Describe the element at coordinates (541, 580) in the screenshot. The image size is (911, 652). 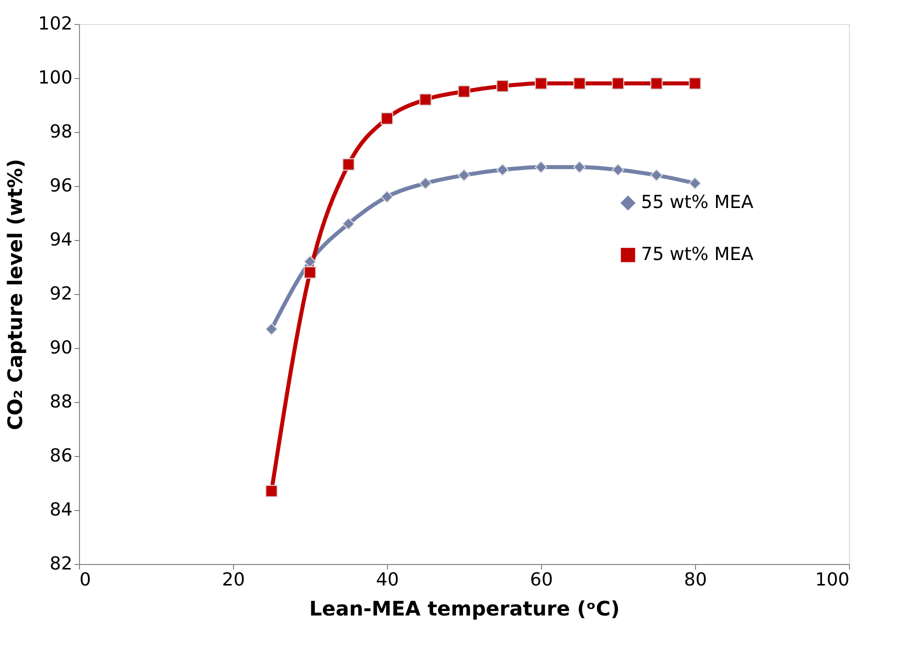
I see `x-tick-label: 60` at that location.